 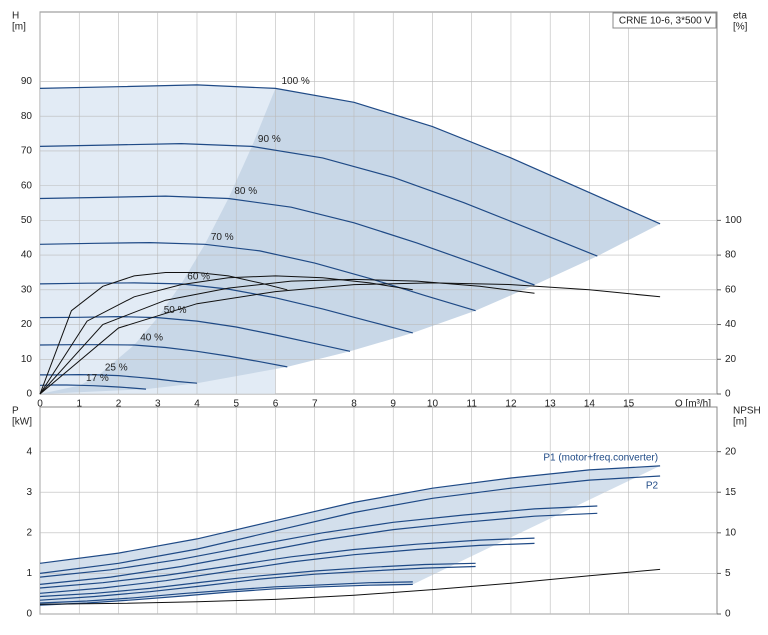 What do you see at coordinates (733, 220) in the screenshot?
I see `y2-tick-label: 100` at bounding box center [733, 220].